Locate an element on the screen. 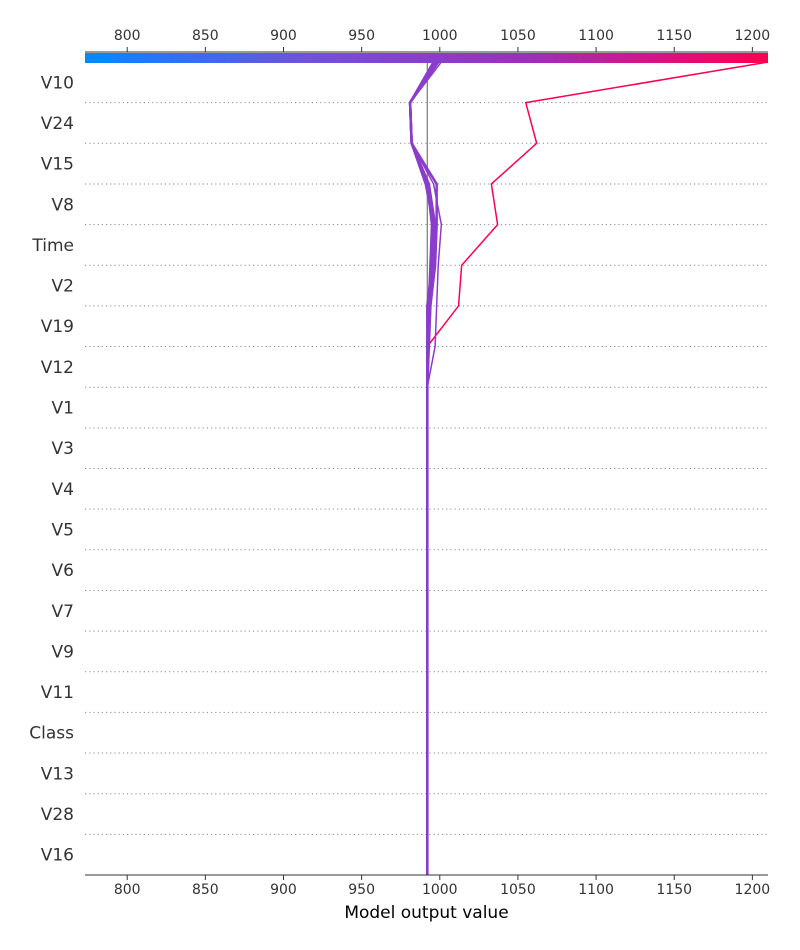 The width and height of the screenshot is (800, 950). bottom-tick-label: 1000 is located at coordinates (440, 890).